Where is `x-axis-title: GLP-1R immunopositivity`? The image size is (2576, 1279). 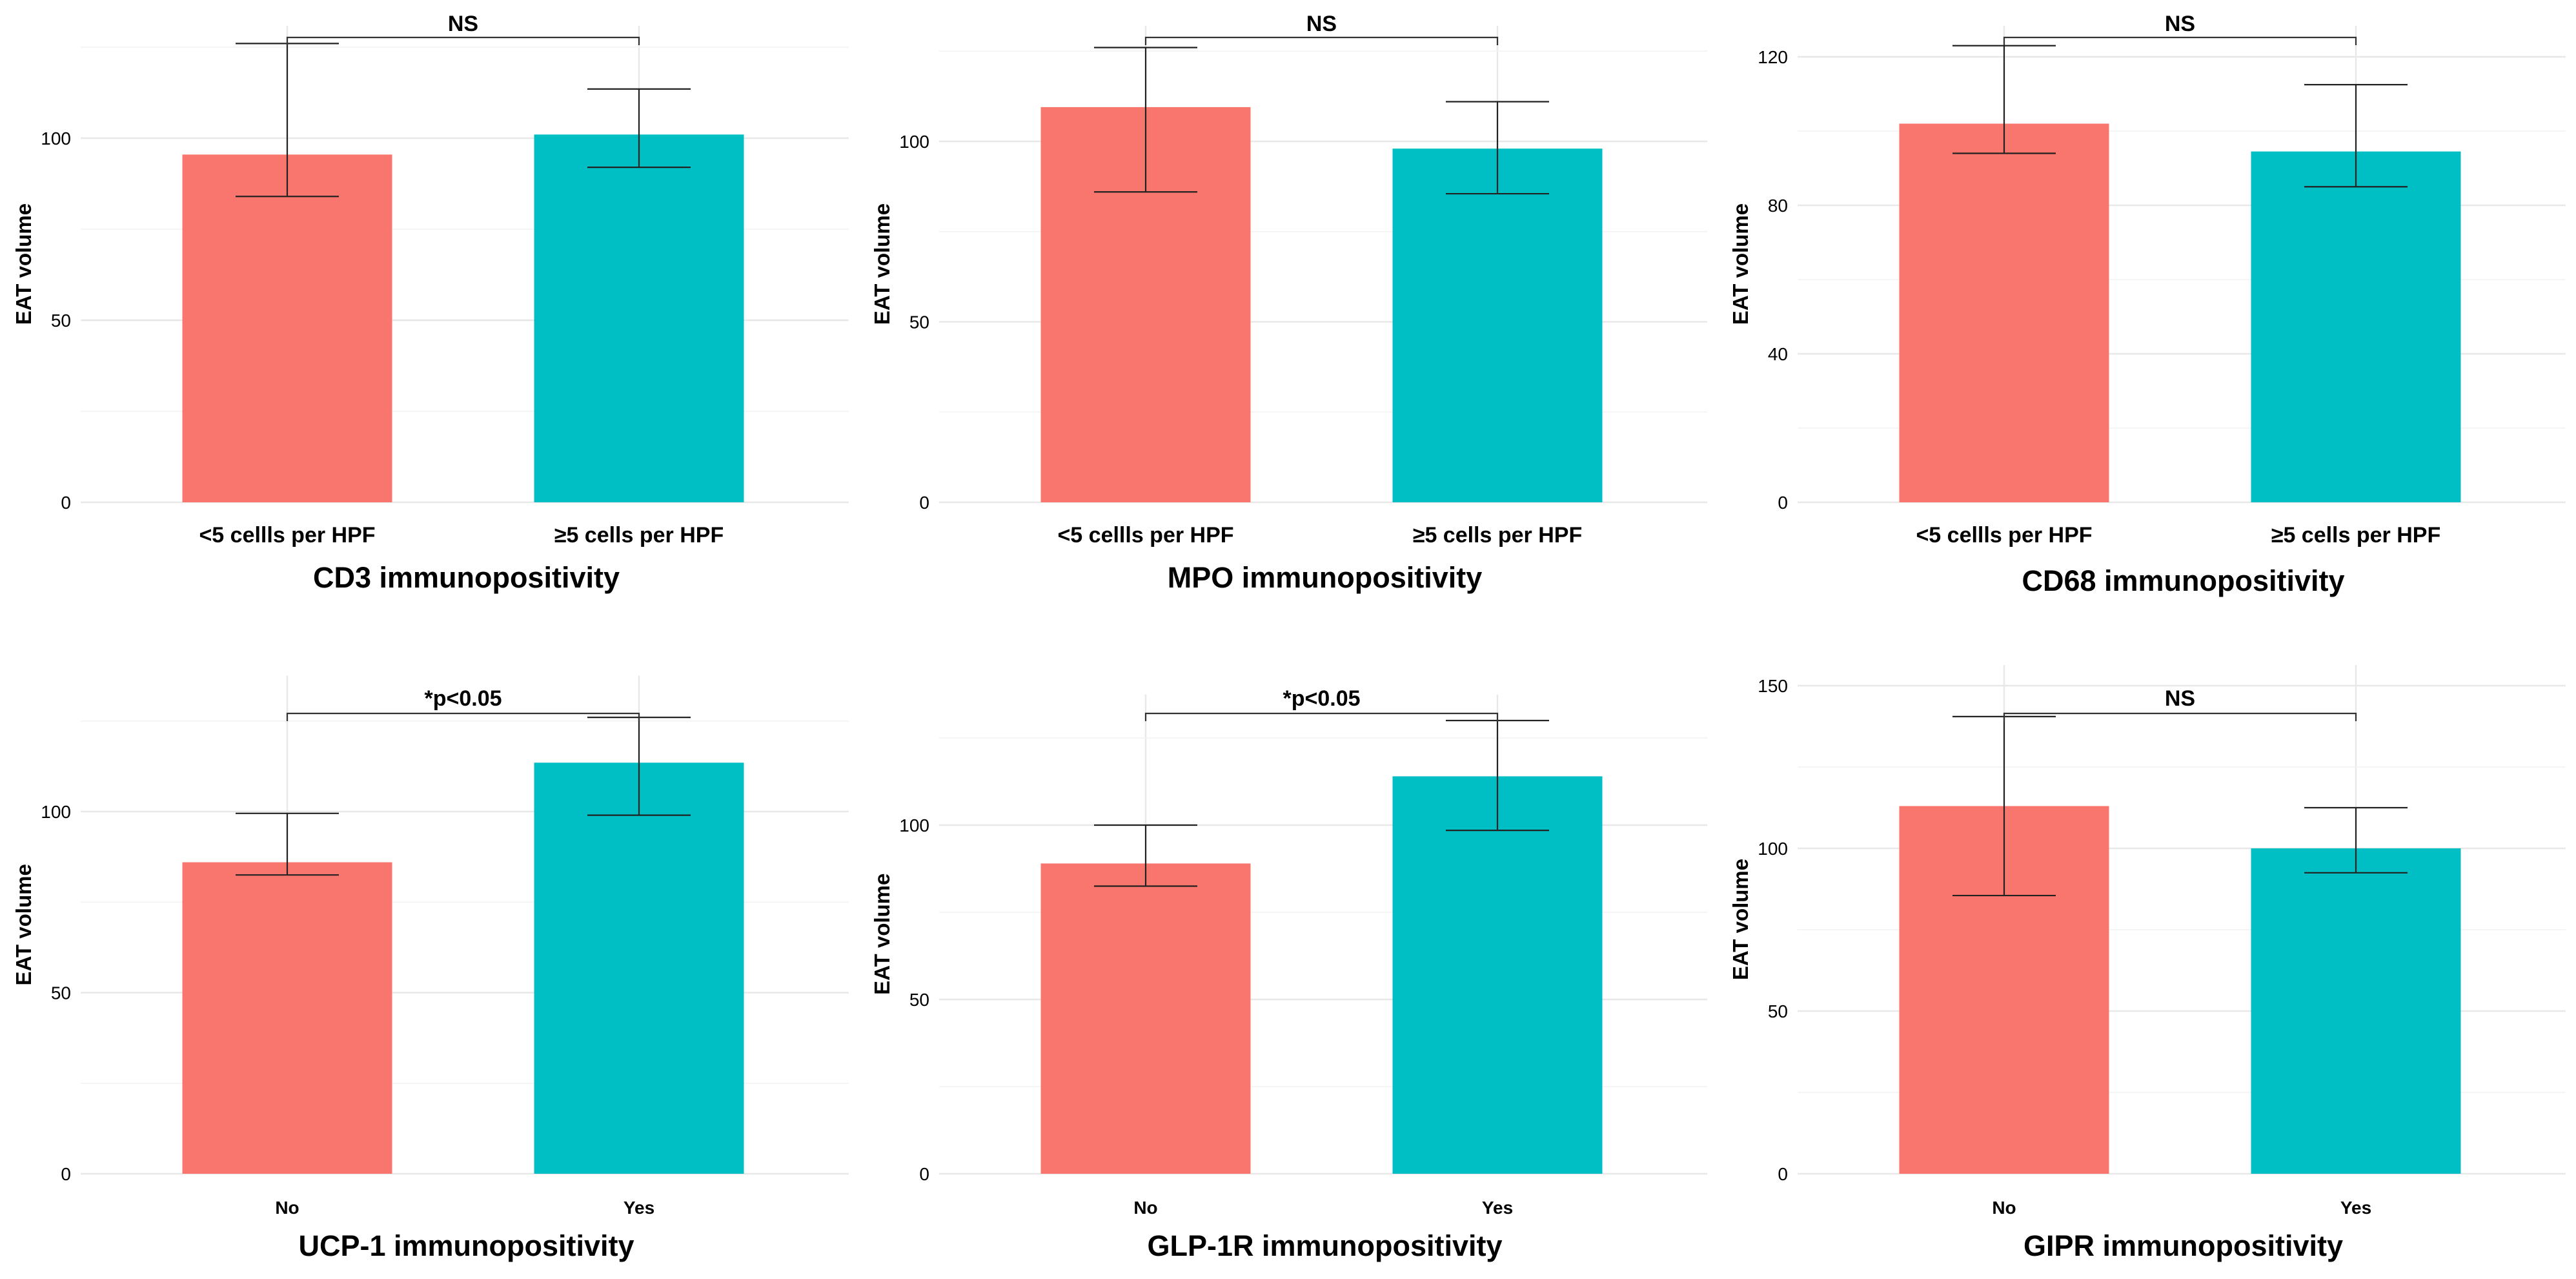
x-axis-title: GLP-1R immunopositivity is located at coordinates (1324, 1245).